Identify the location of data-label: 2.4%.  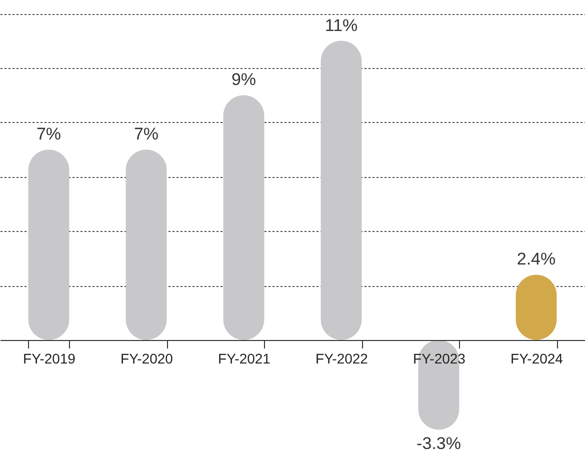
(536, 259).